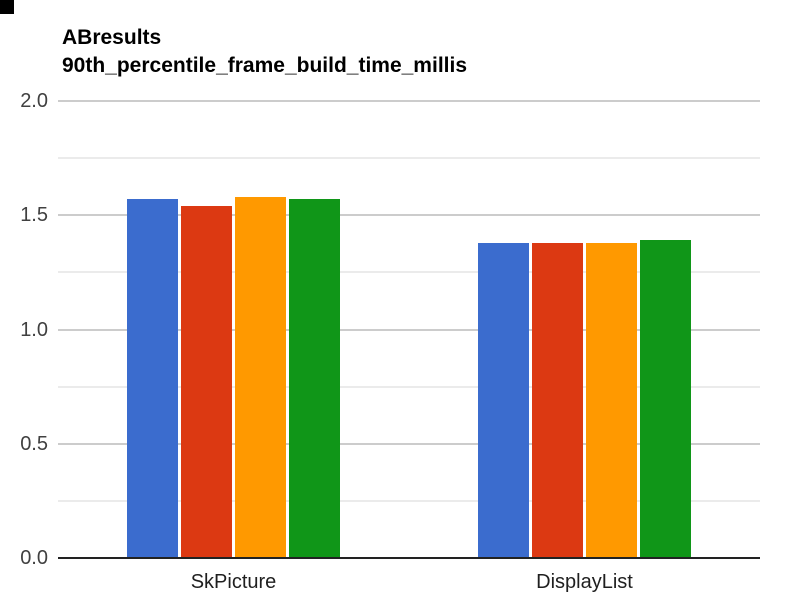  I want to click on y-tick-label: 2.0, so click(34, 101).